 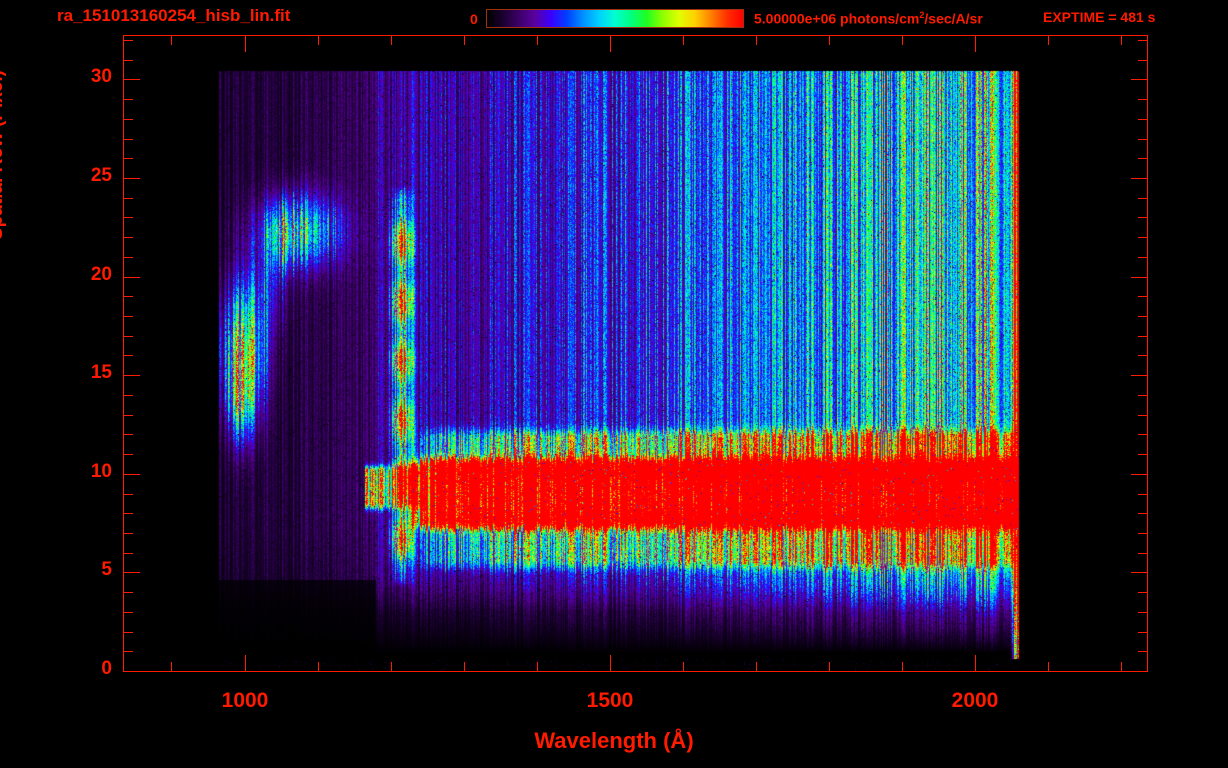 What do you see at coordinates (101, 372) in the screenshot?
I see `y-tick-label: 15` at bounding box center [101, 372].